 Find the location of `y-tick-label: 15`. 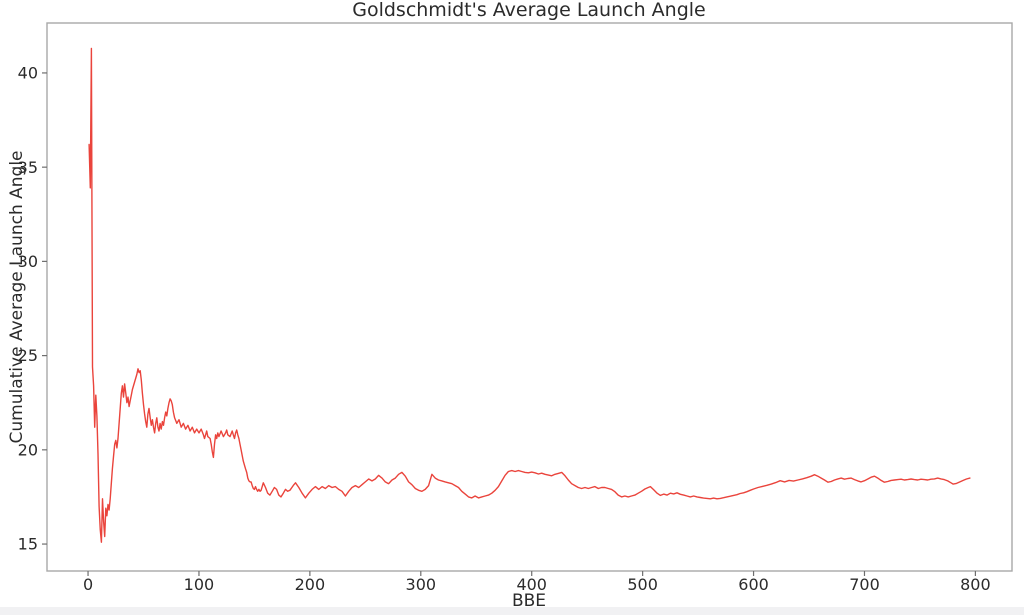

y-tick-label: 15 is located at coordinates (28, 544).